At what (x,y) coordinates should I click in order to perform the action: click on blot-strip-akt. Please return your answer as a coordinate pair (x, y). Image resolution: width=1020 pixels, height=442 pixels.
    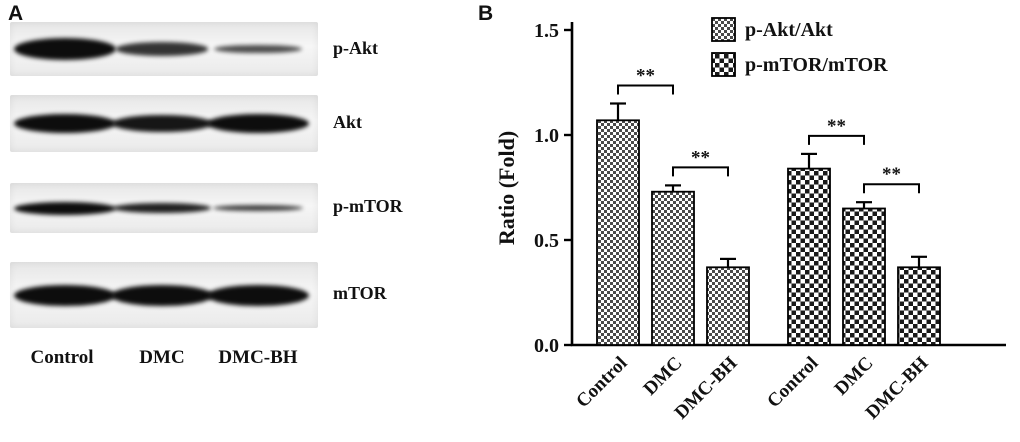
    Looking at the image, I should click on (164, 123).